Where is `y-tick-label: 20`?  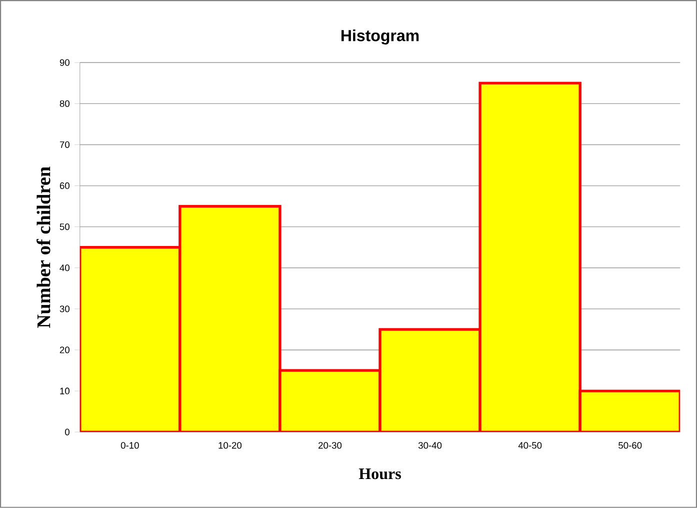 y-tick-label: 20 is located at coordinates (65, 350).